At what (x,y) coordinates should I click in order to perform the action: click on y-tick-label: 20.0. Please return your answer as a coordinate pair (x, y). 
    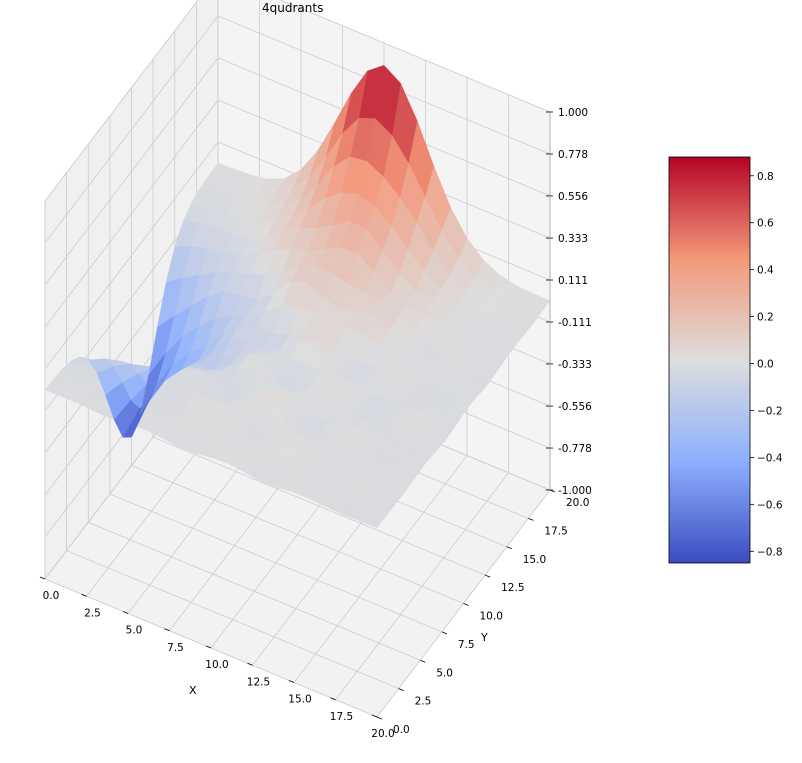
    Looking at the image, I should click on (577, 503).